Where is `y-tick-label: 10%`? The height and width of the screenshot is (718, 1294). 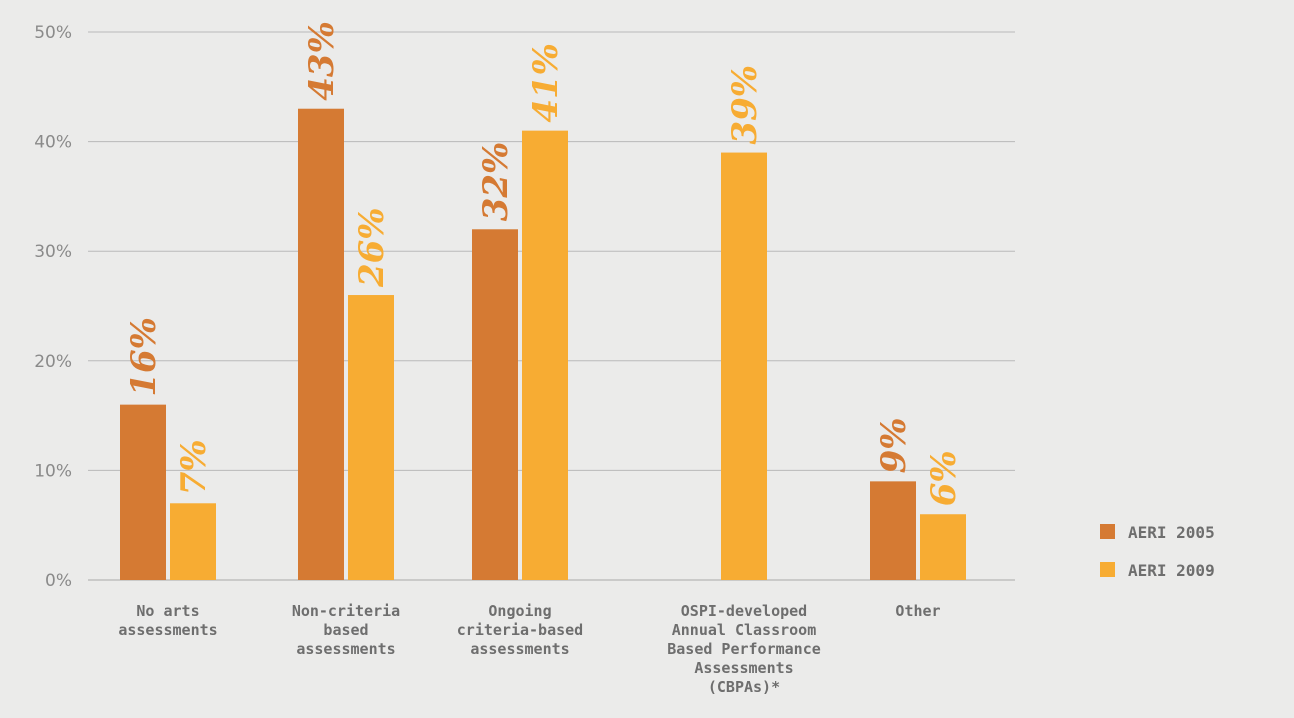 y-tick-label: 10% is located at coordinates (53, 471).